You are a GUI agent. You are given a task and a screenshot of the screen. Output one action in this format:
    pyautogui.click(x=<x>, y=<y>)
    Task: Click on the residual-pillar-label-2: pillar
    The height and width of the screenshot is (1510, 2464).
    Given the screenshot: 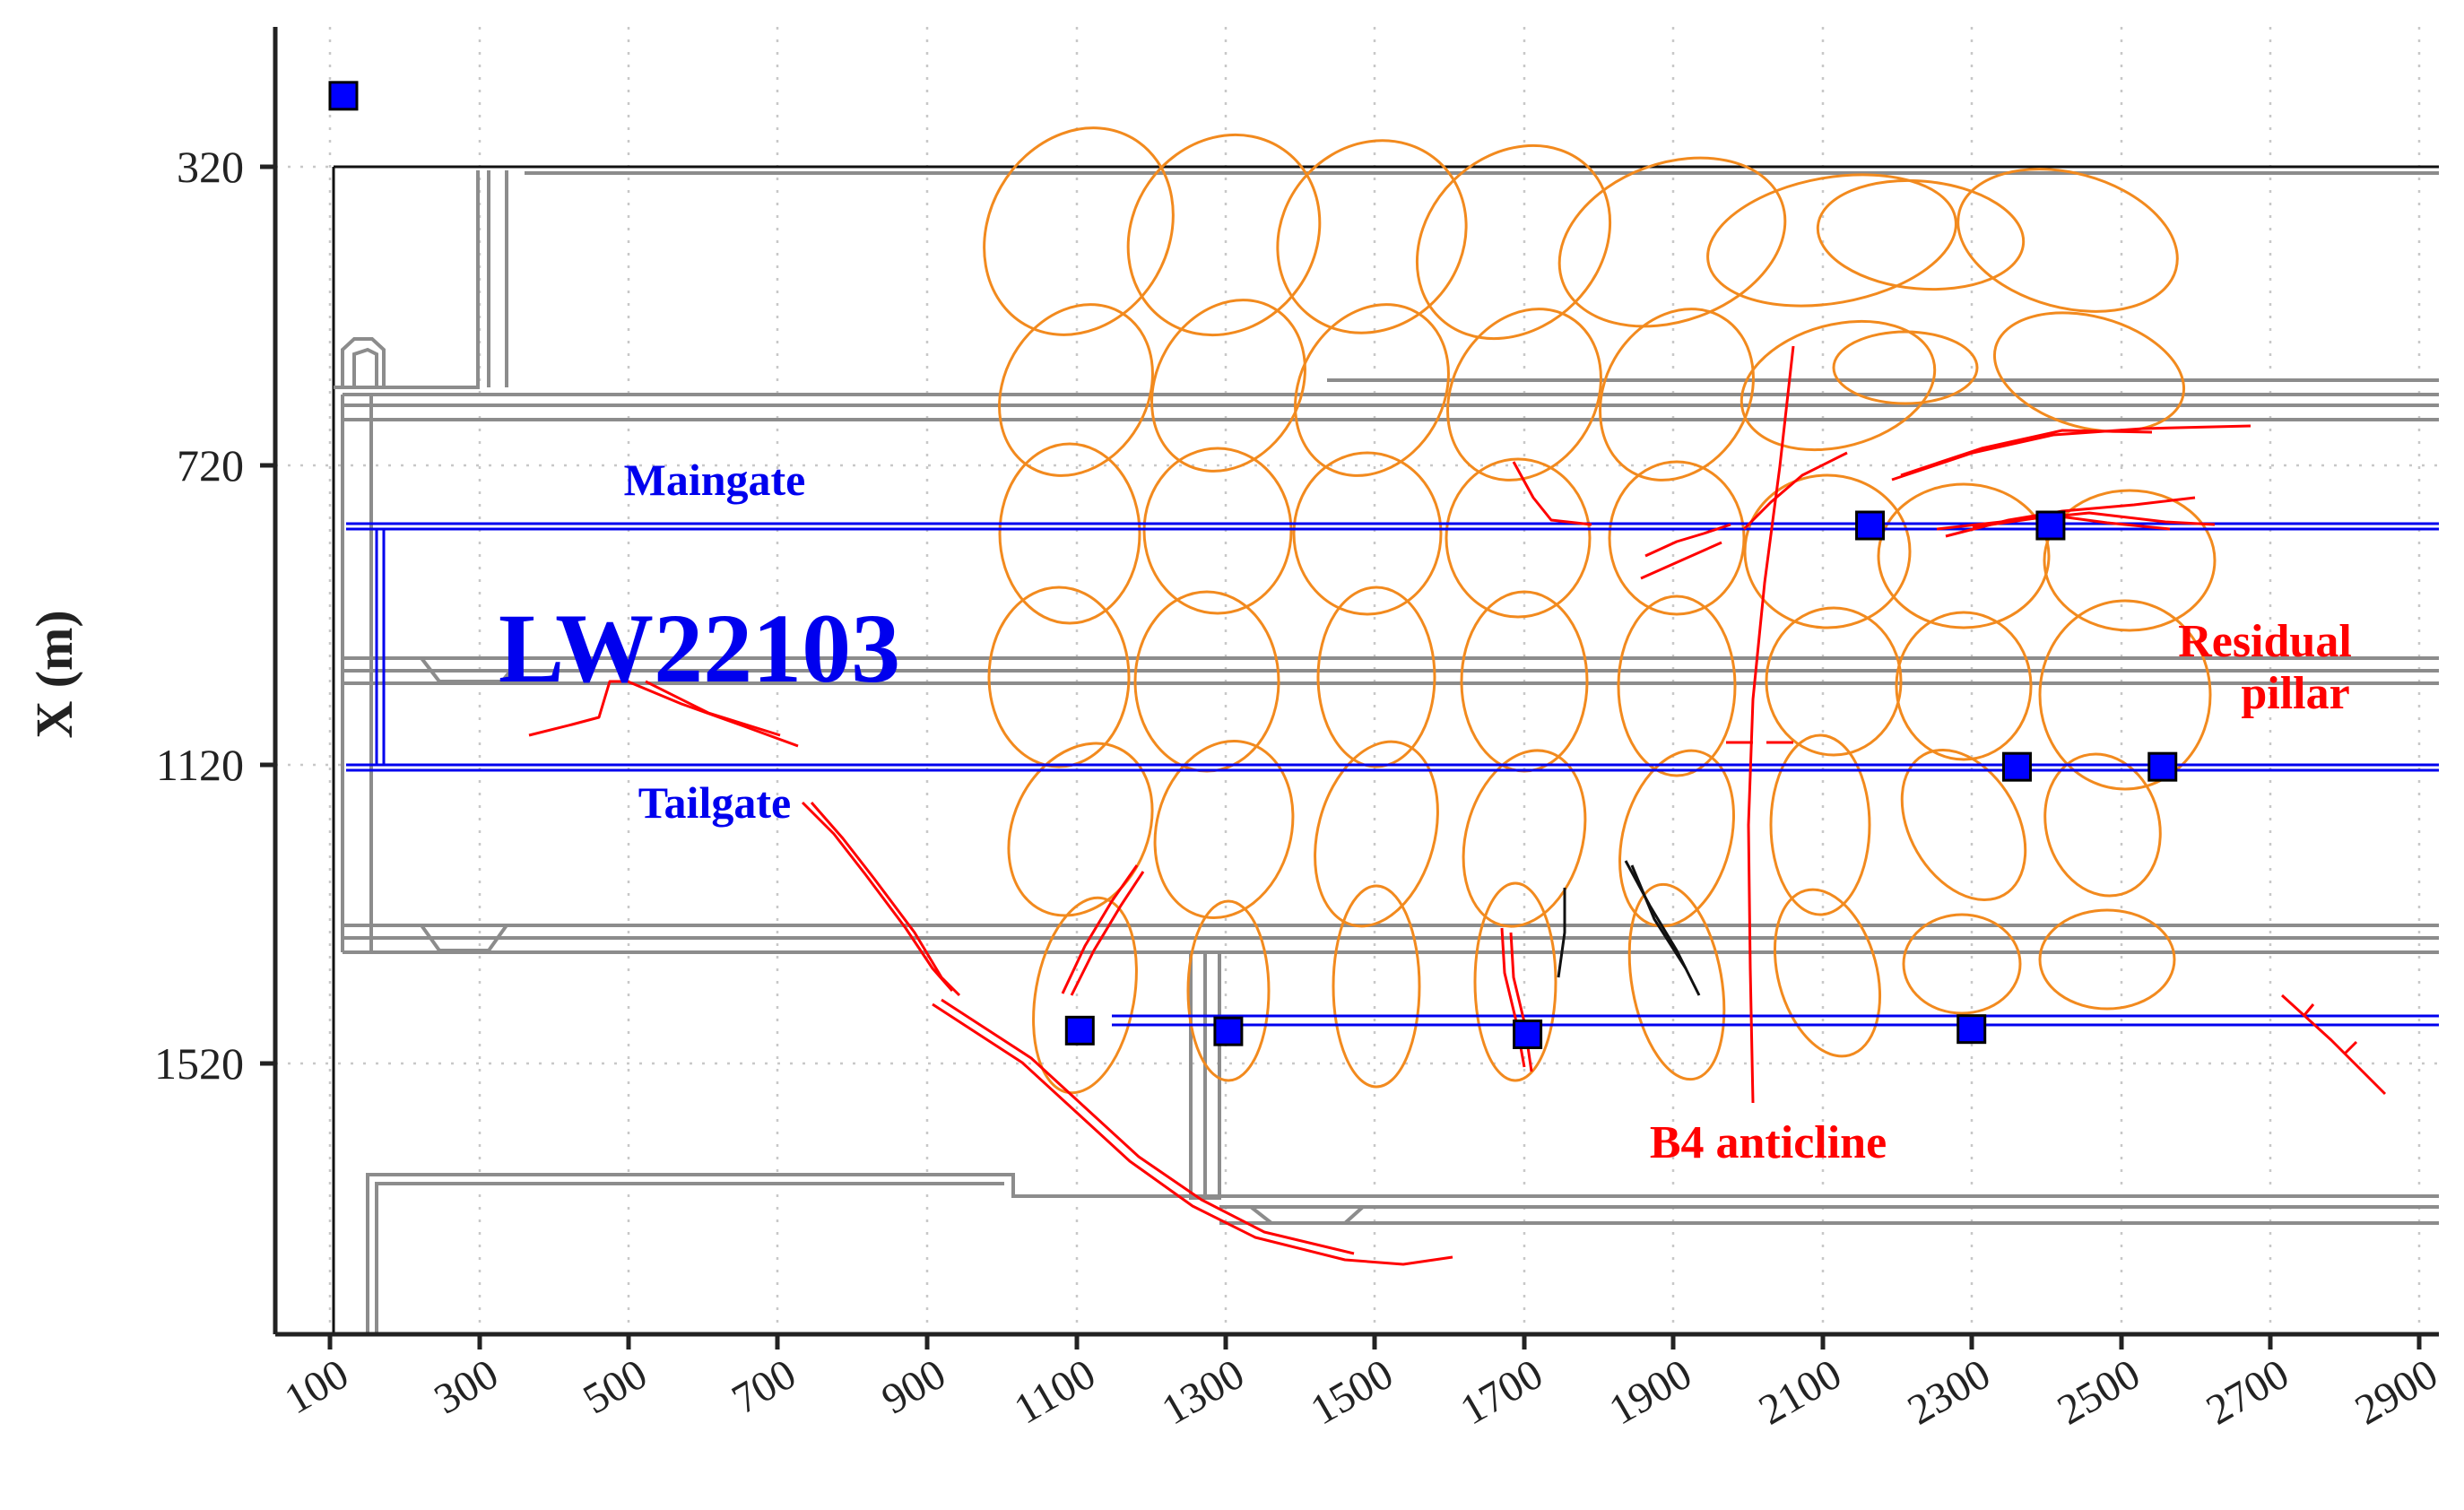 What is the action you would take?
    pyautogui.click(x=2295, y=693)
    